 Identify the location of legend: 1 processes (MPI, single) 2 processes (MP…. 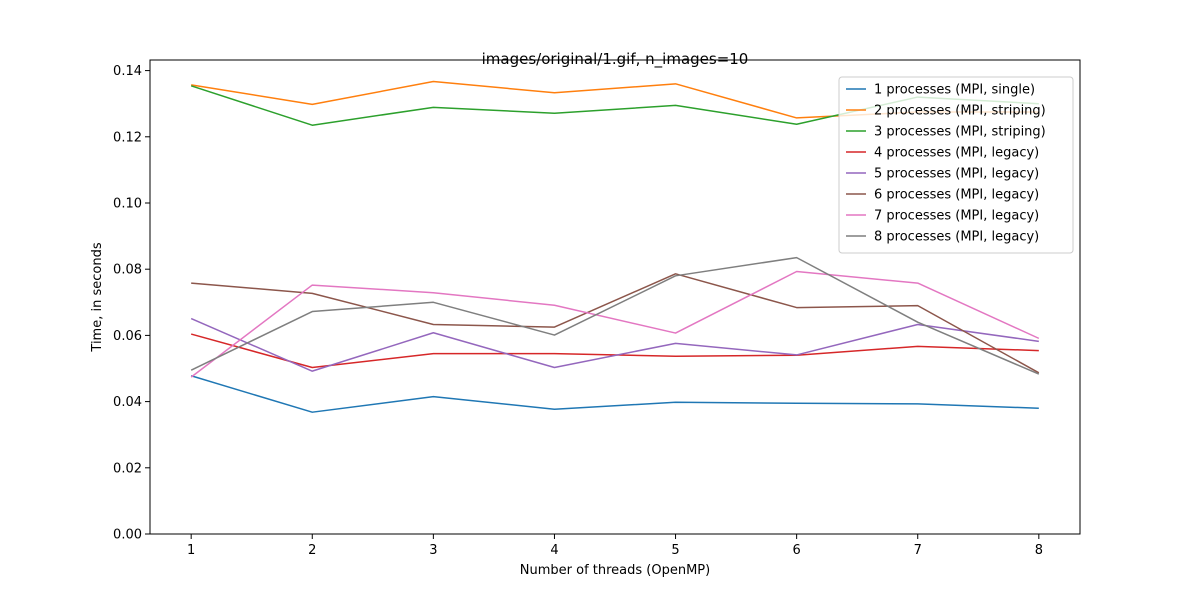
(956, 165).